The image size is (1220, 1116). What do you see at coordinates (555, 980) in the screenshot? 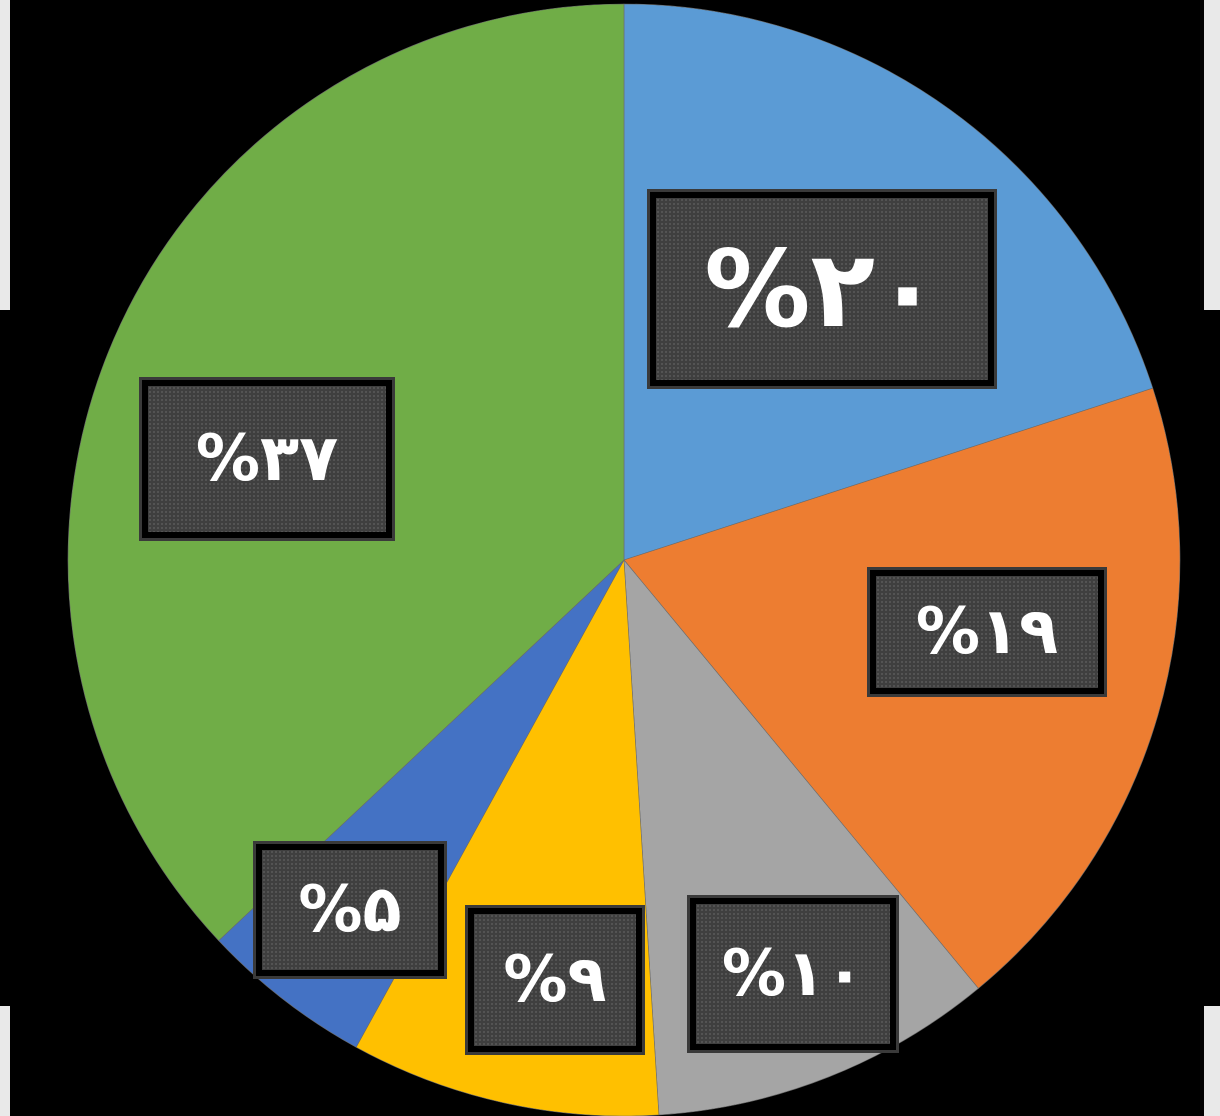
I see `data-label-text: %۹` at bounding box center [555, 980].